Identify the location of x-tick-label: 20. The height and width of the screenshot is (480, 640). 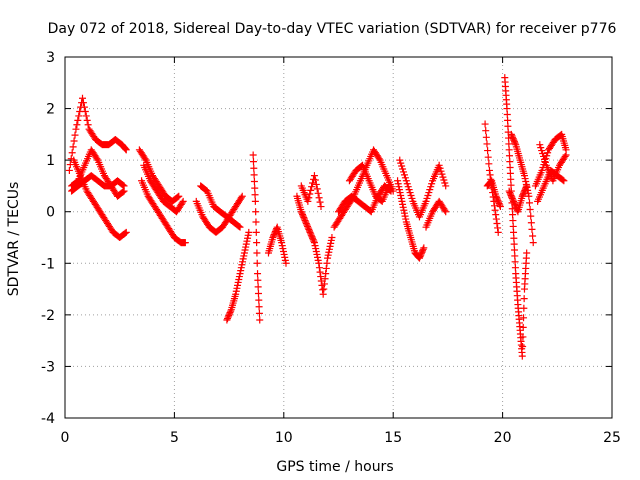
(503, 438).